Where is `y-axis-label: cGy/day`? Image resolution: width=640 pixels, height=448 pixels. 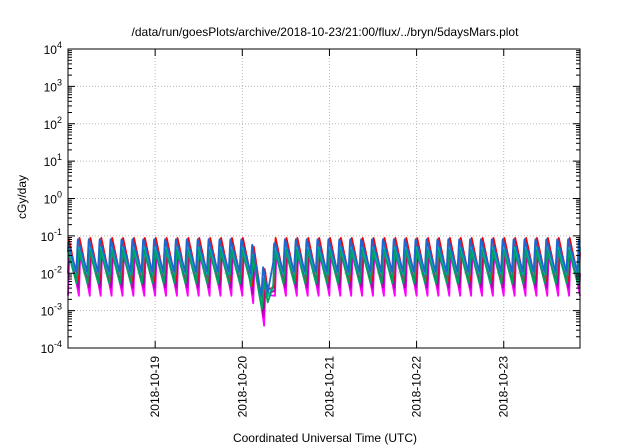 y-axis-label: cGy/day is located at coordinates (22, 197).